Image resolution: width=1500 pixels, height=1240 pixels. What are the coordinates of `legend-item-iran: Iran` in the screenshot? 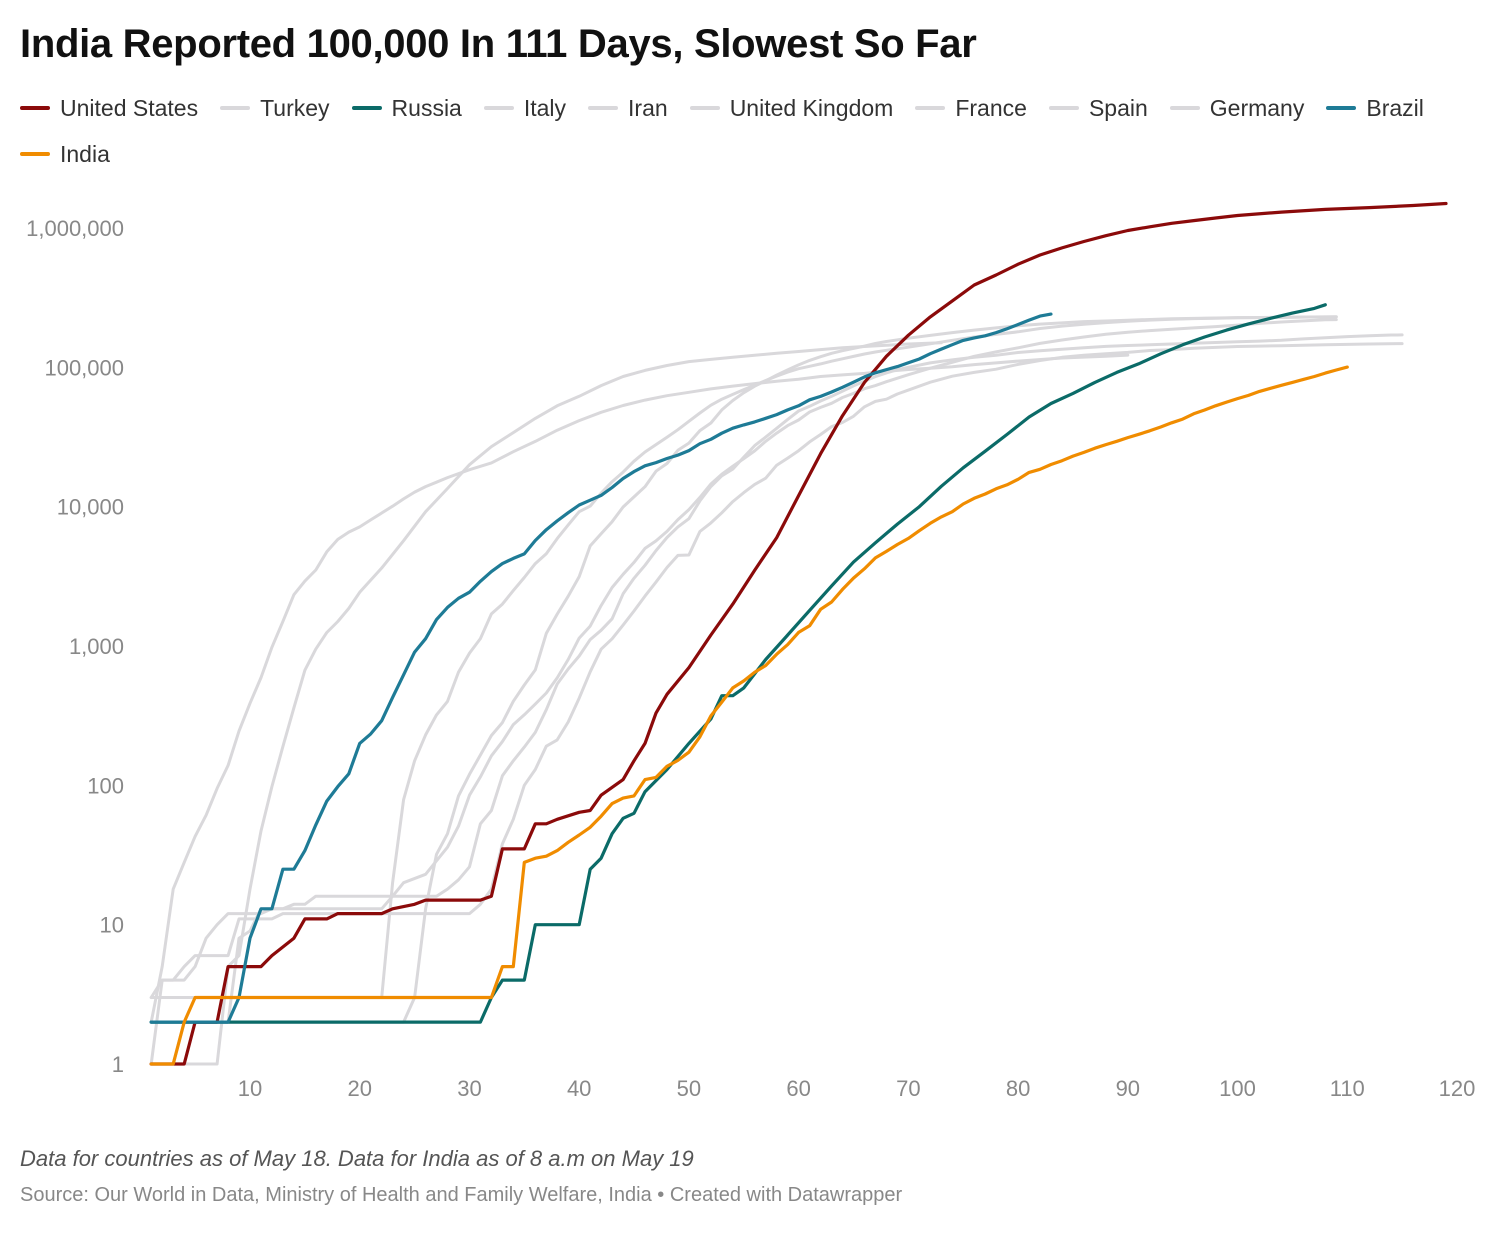 It's located at (628, 108).